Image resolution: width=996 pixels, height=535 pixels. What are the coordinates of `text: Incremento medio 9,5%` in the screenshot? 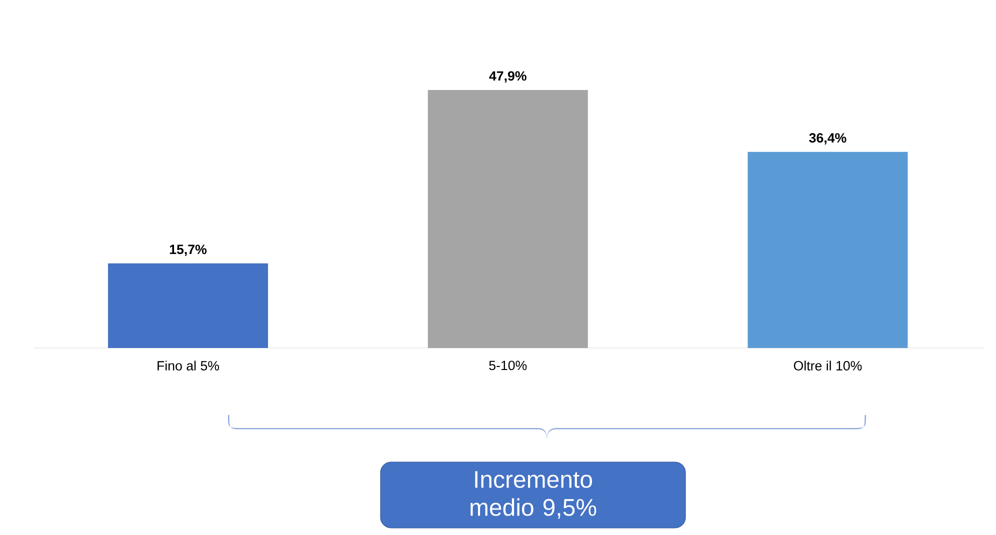 It's located at (533, 495).